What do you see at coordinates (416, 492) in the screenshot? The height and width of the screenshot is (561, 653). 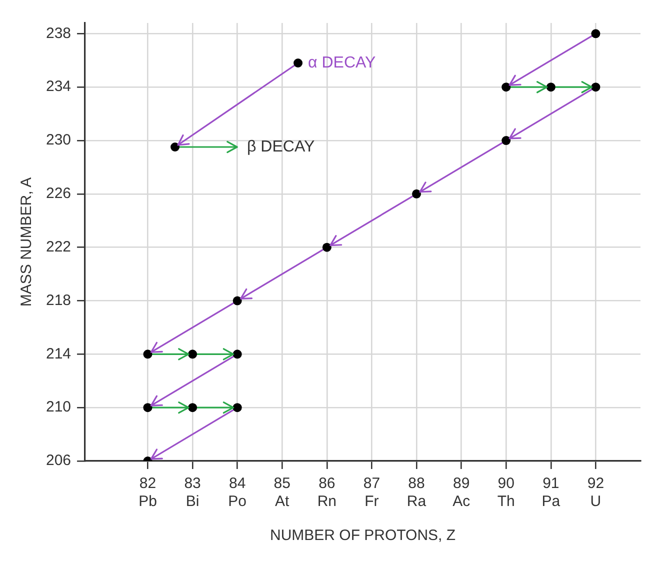 I see `x-tick-label: 88 Ra` at bounding box center [416, 492].